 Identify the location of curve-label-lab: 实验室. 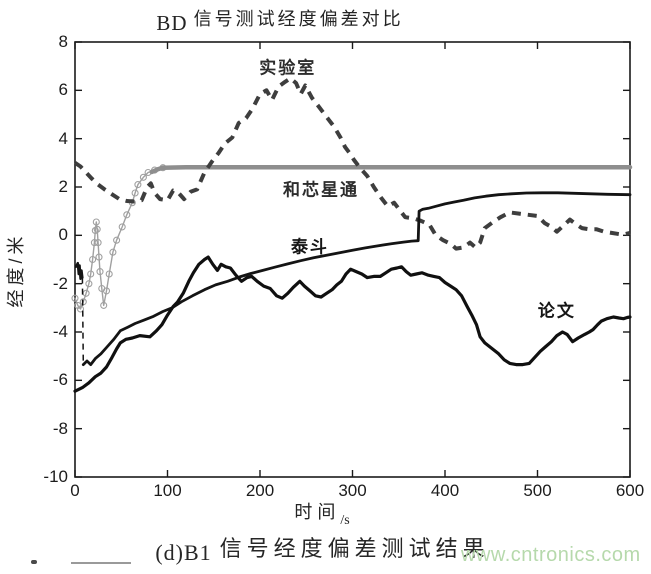
(288, 68).